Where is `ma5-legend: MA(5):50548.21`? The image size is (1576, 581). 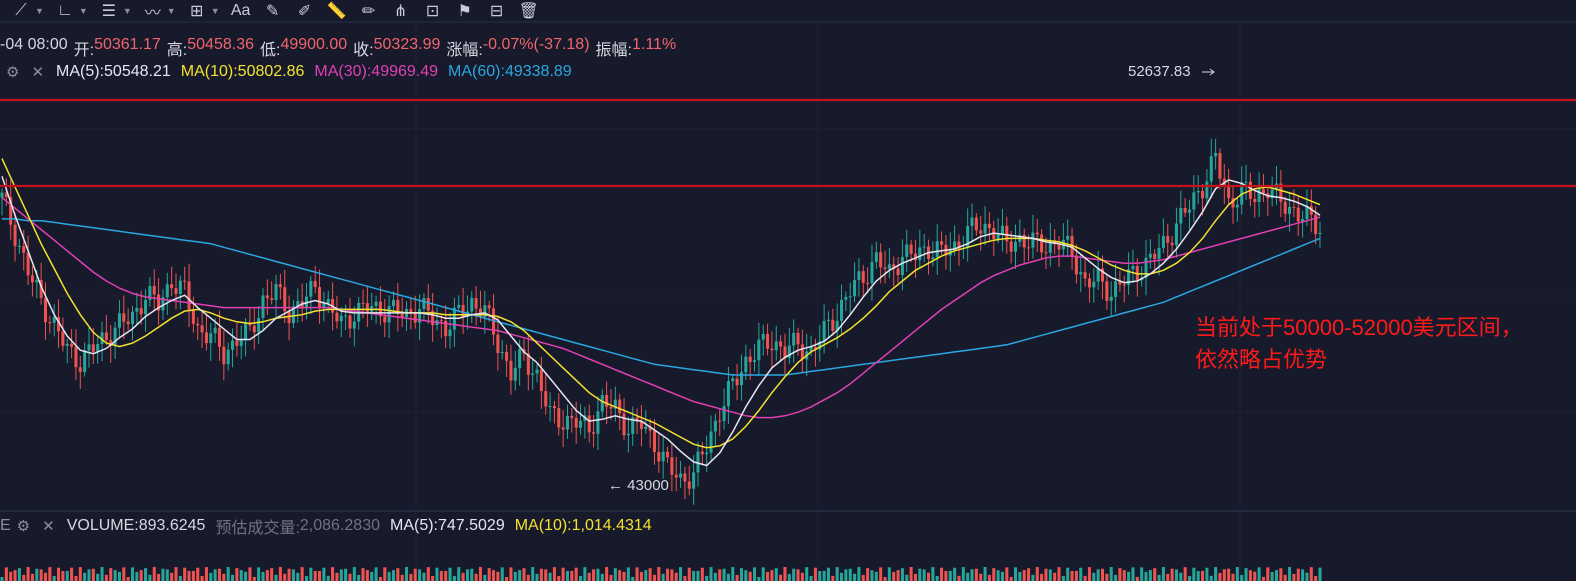
ma5-legend: MA(5):50548.21 is located at coordinates (113, 71).